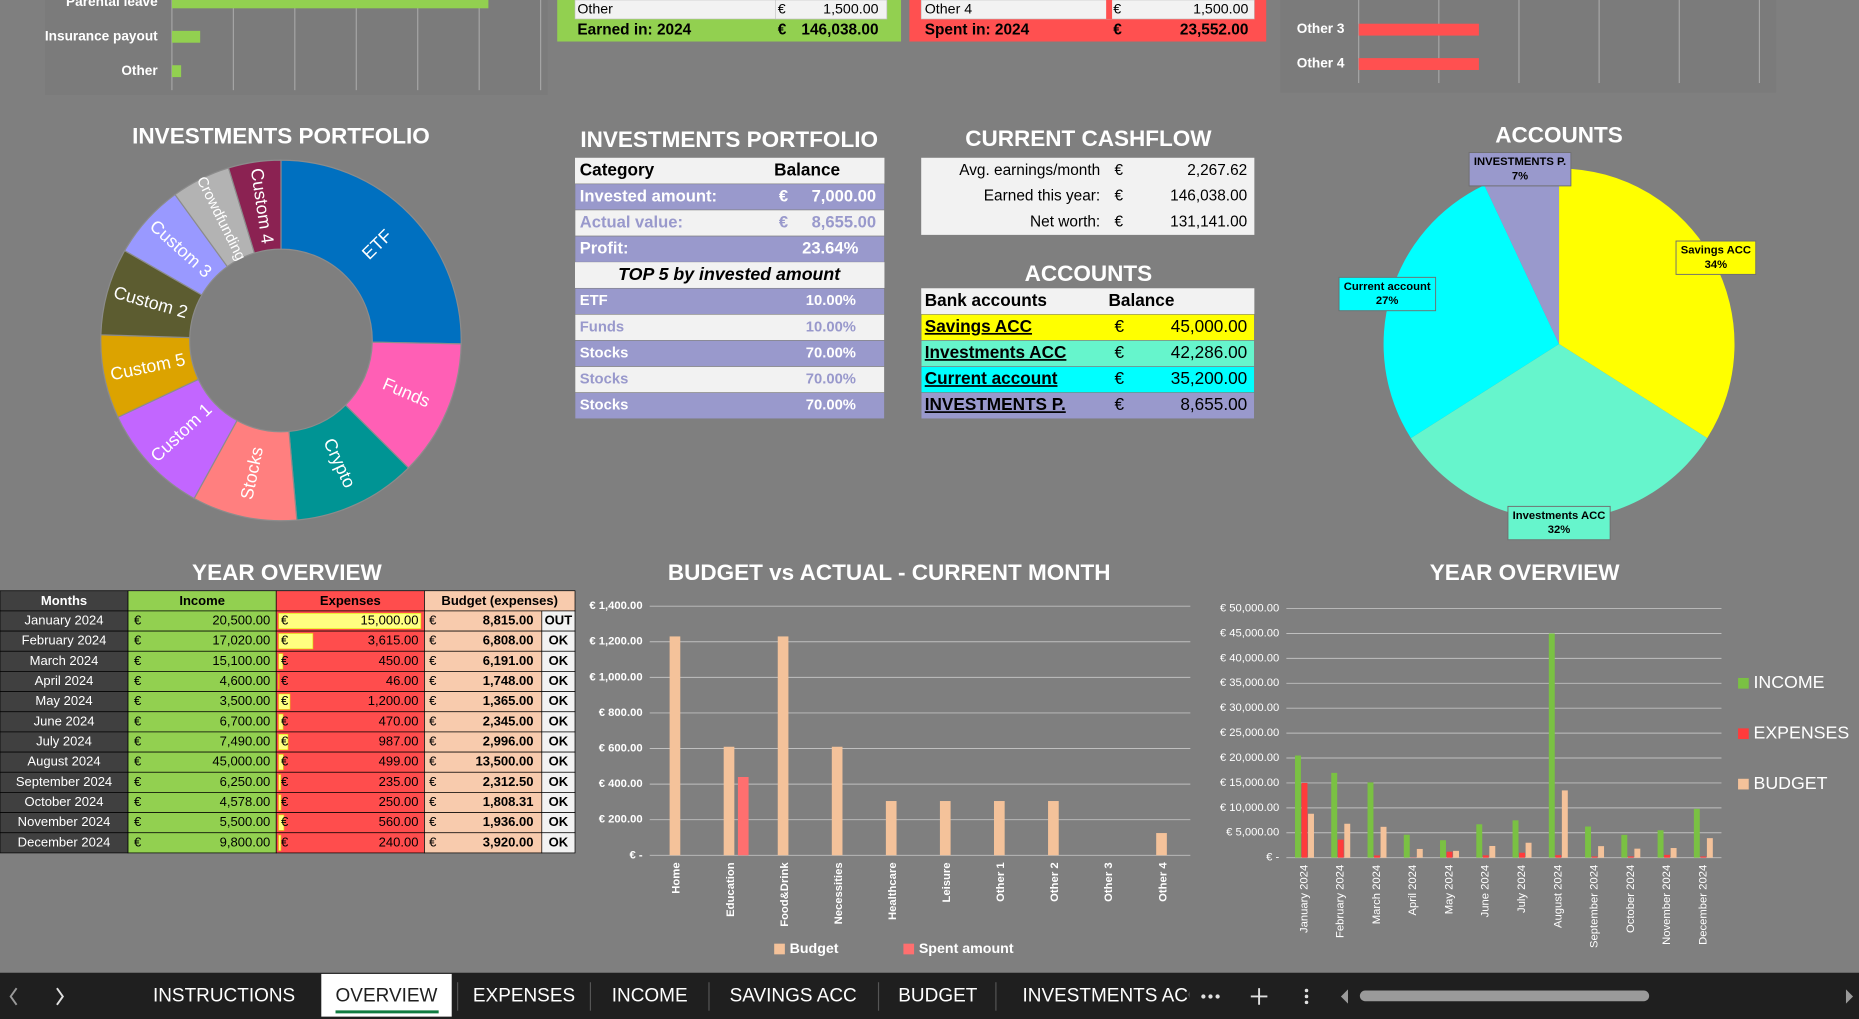 The width and height of the screenshot is (1859, 1019). Describe the element at coordinates (64, 600) in the screenshot. I see `table-header-cell: Months` at that location.